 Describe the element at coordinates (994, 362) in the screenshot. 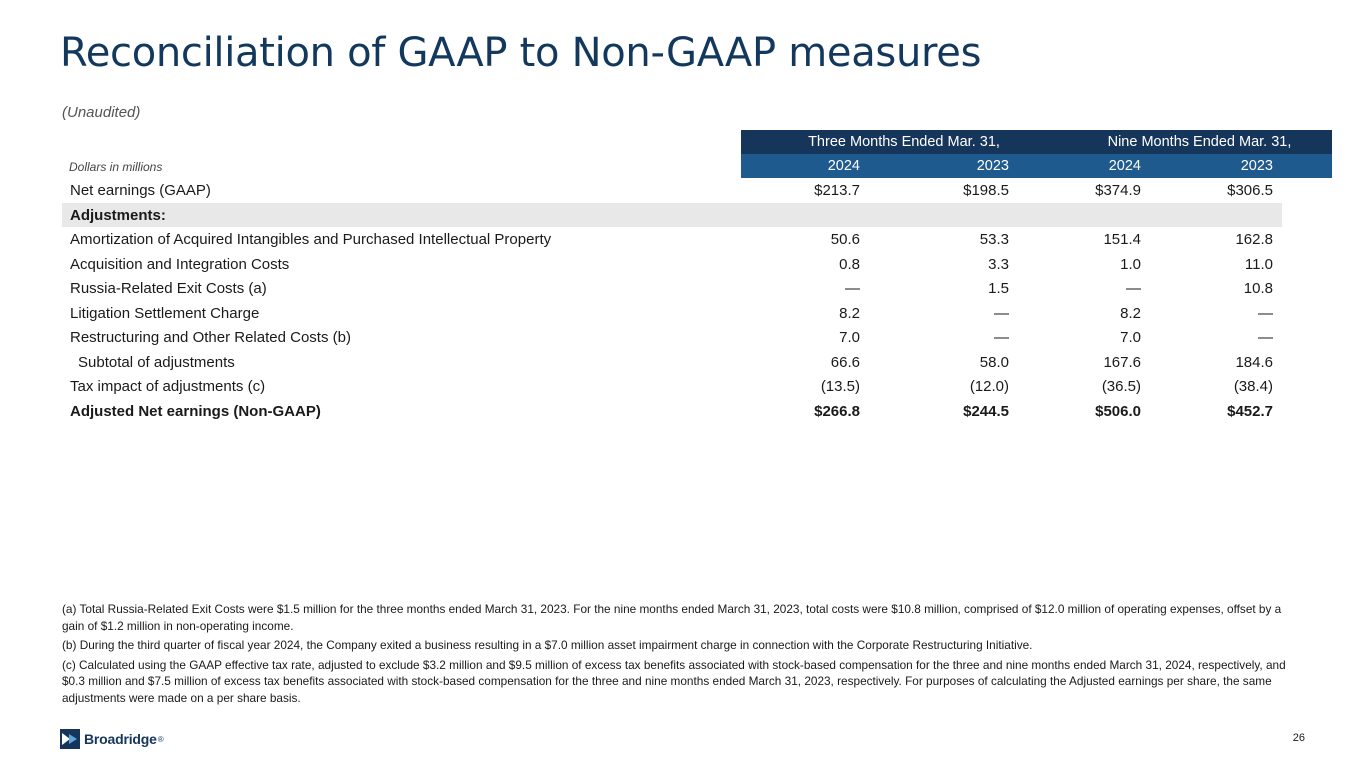

I see `value-cell: 58.0` at that location.